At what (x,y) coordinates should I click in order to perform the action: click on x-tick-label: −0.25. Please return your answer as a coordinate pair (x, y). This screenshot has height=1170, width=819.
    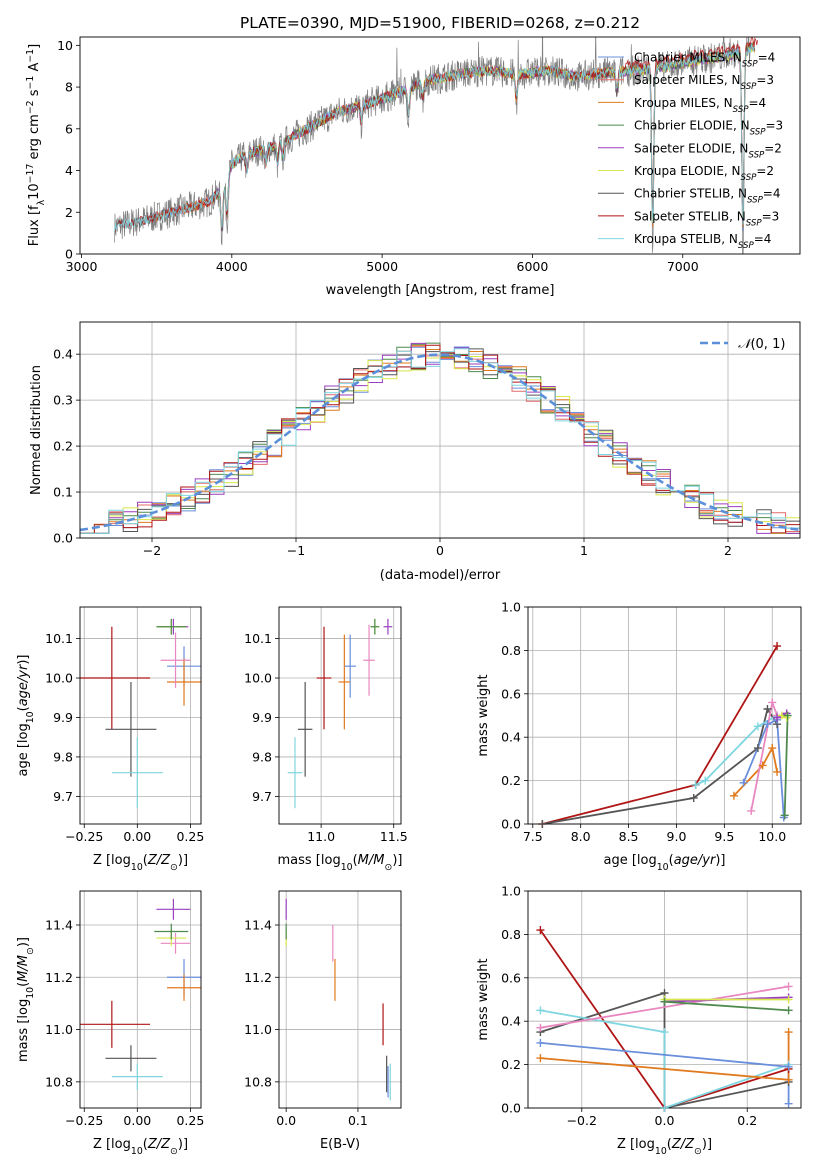
    Looking at the image, I should click on (84, 1120).